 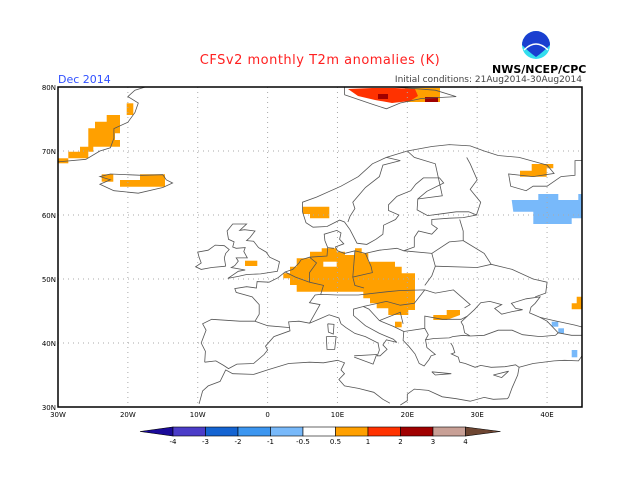 I want to click on lon-tick-label: 0, so click(x=267, y=415).